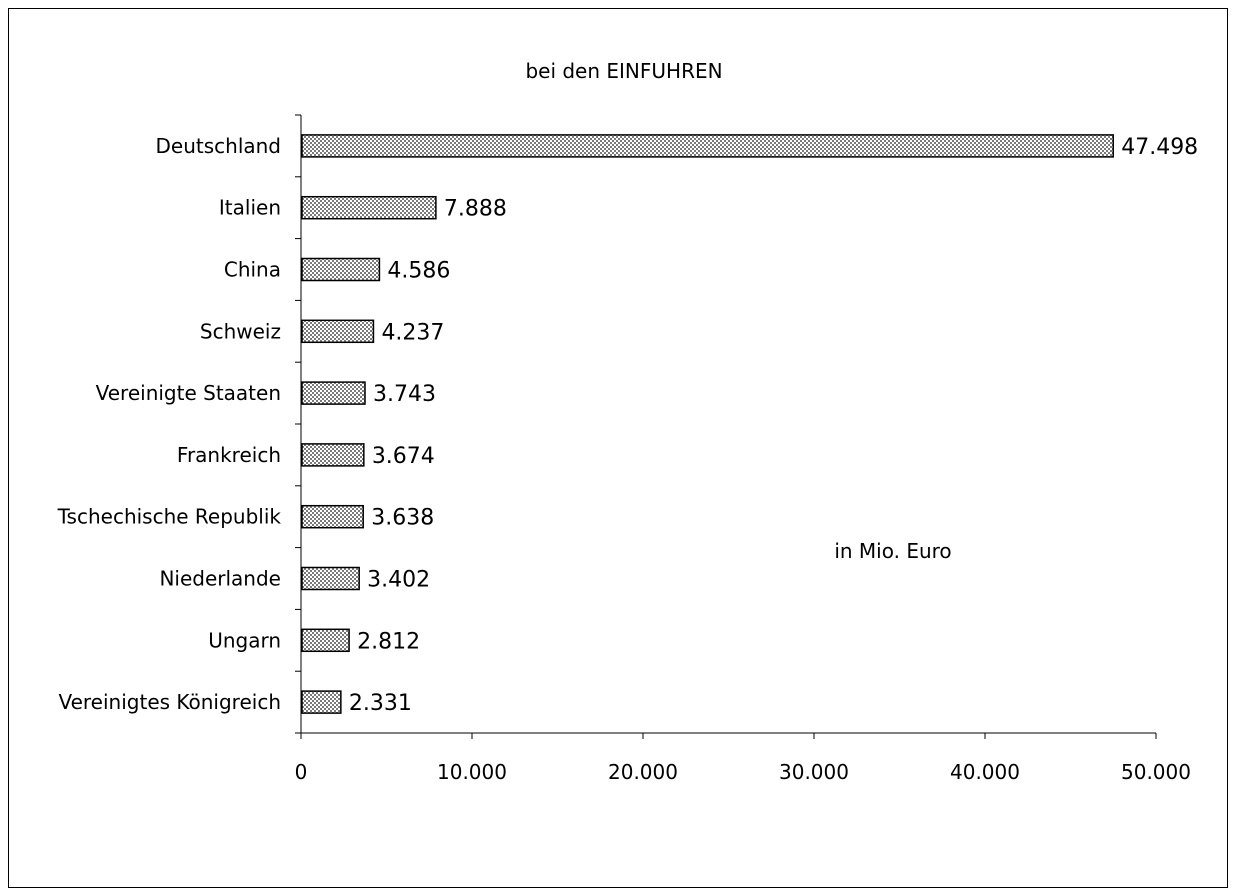 This screenshot has width=1233, height=888. I want to click on value-label: 3.638, so click(402, 518).